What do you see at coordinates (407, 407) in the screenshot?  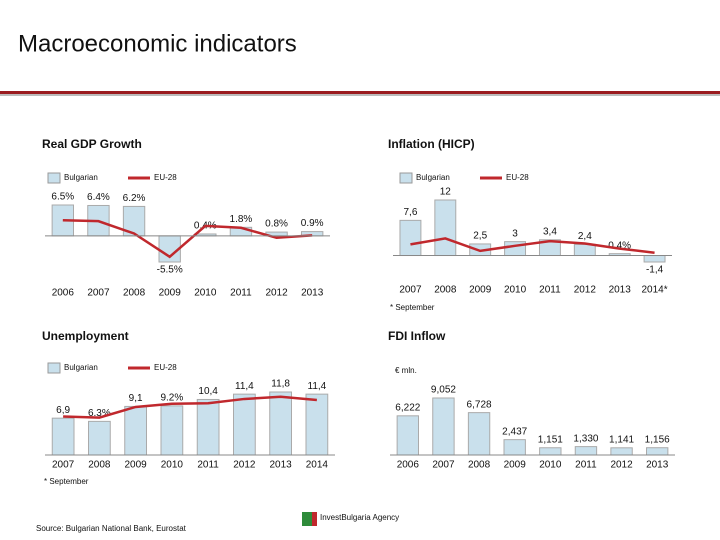 I see `value-label: 6,222` at bounding box center [407, 407].